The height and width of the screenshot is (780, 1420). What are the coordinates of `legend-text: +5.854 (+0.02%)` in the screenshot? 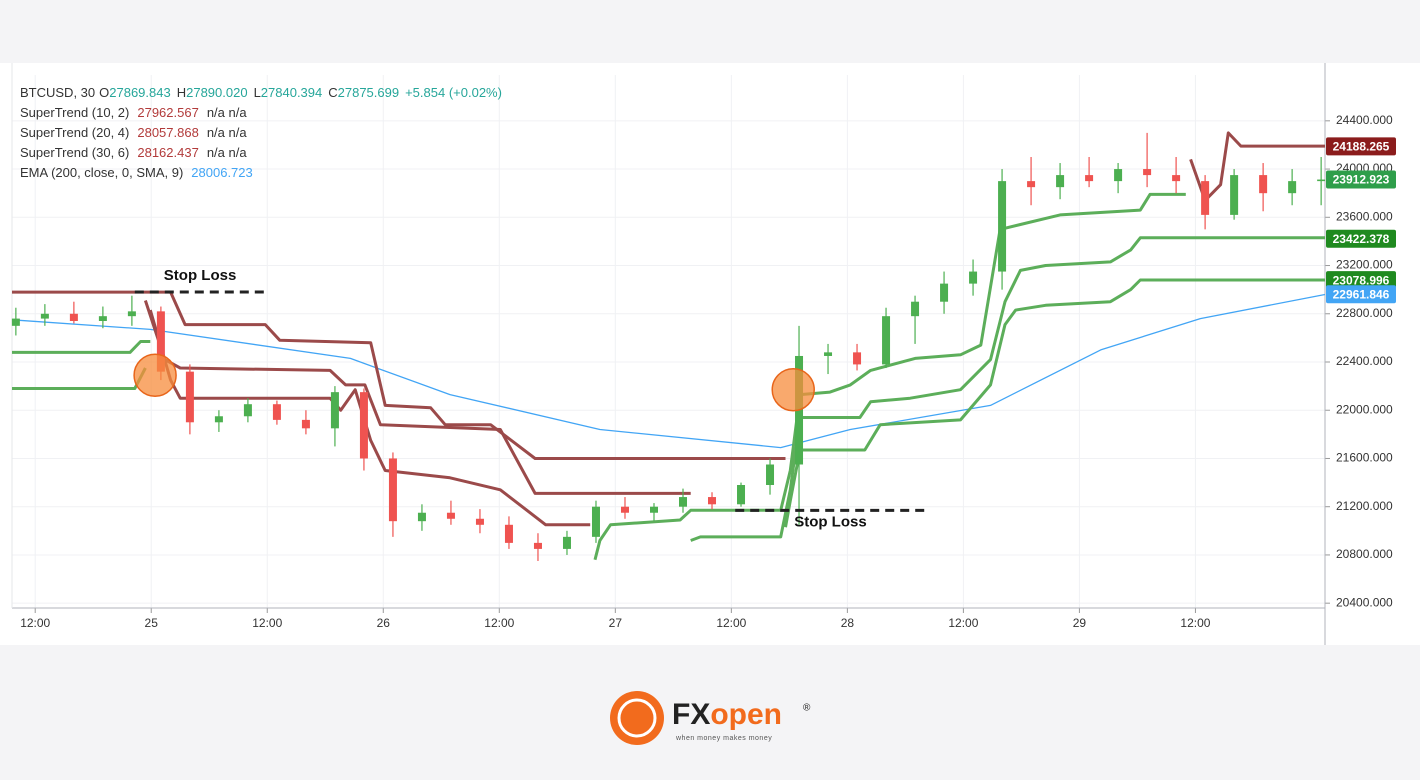 It's located at (453, 92).